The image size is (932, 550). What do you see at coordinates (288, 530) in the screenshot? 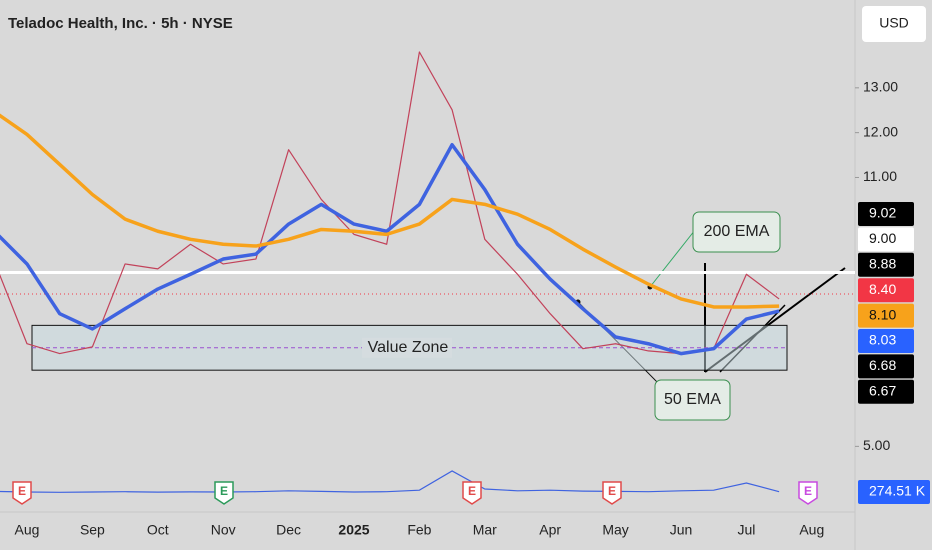
I see `x-tick-label: Dec` at bounding box center [288, 530].